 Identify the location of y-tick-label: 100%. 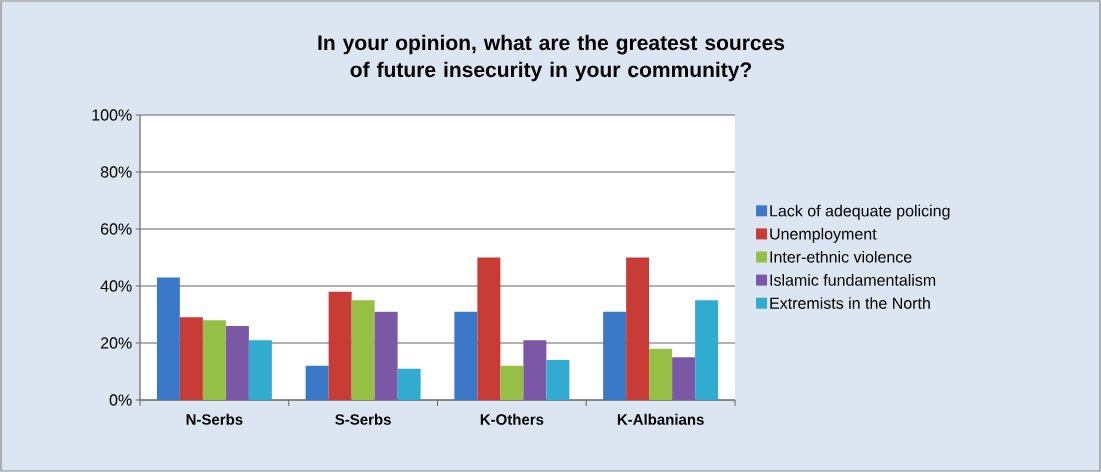
(112, 115).